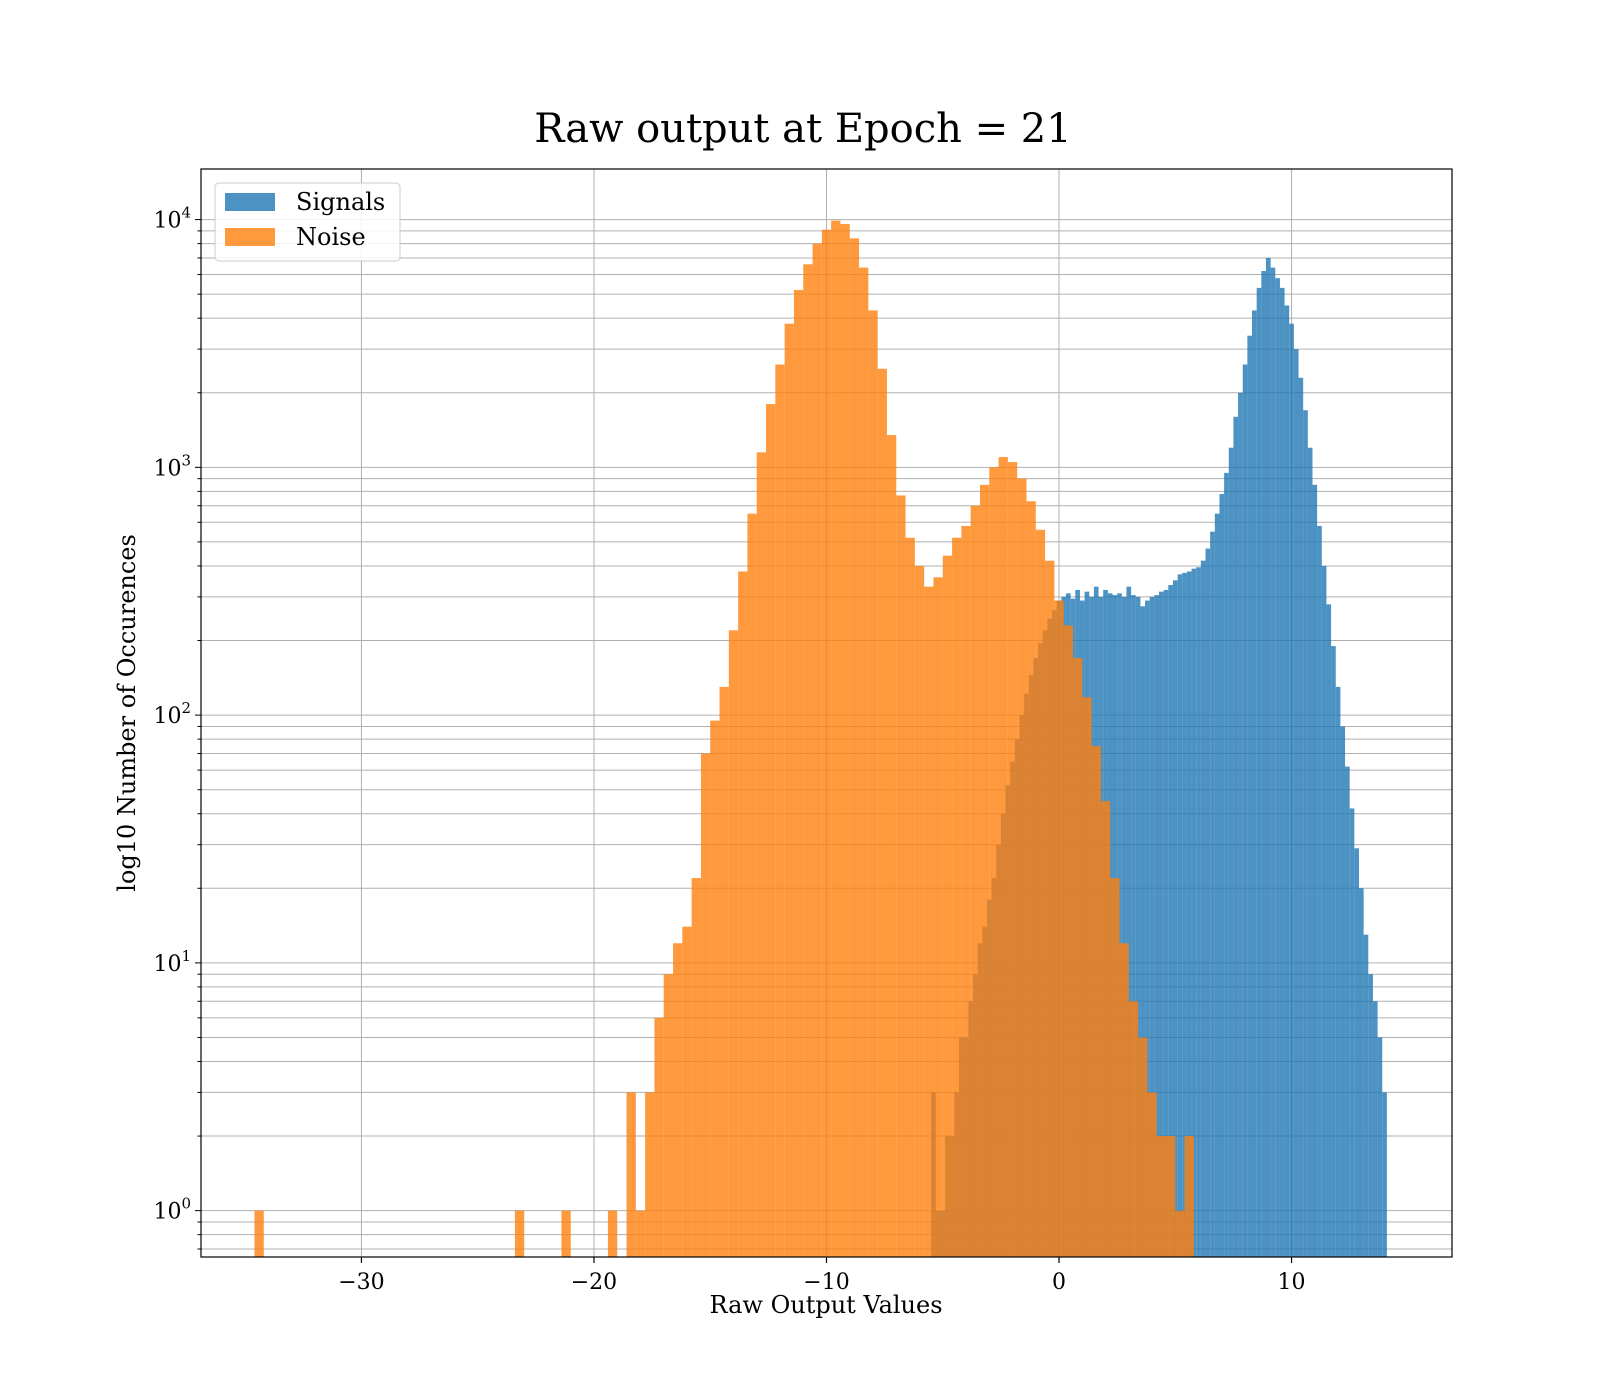 This screenshot has height=1400, width=1600. What do you see at coordinates (594, 1282) in the screenshot?
I see `x-tick-label: −20` at bounding box center [594, 1282].